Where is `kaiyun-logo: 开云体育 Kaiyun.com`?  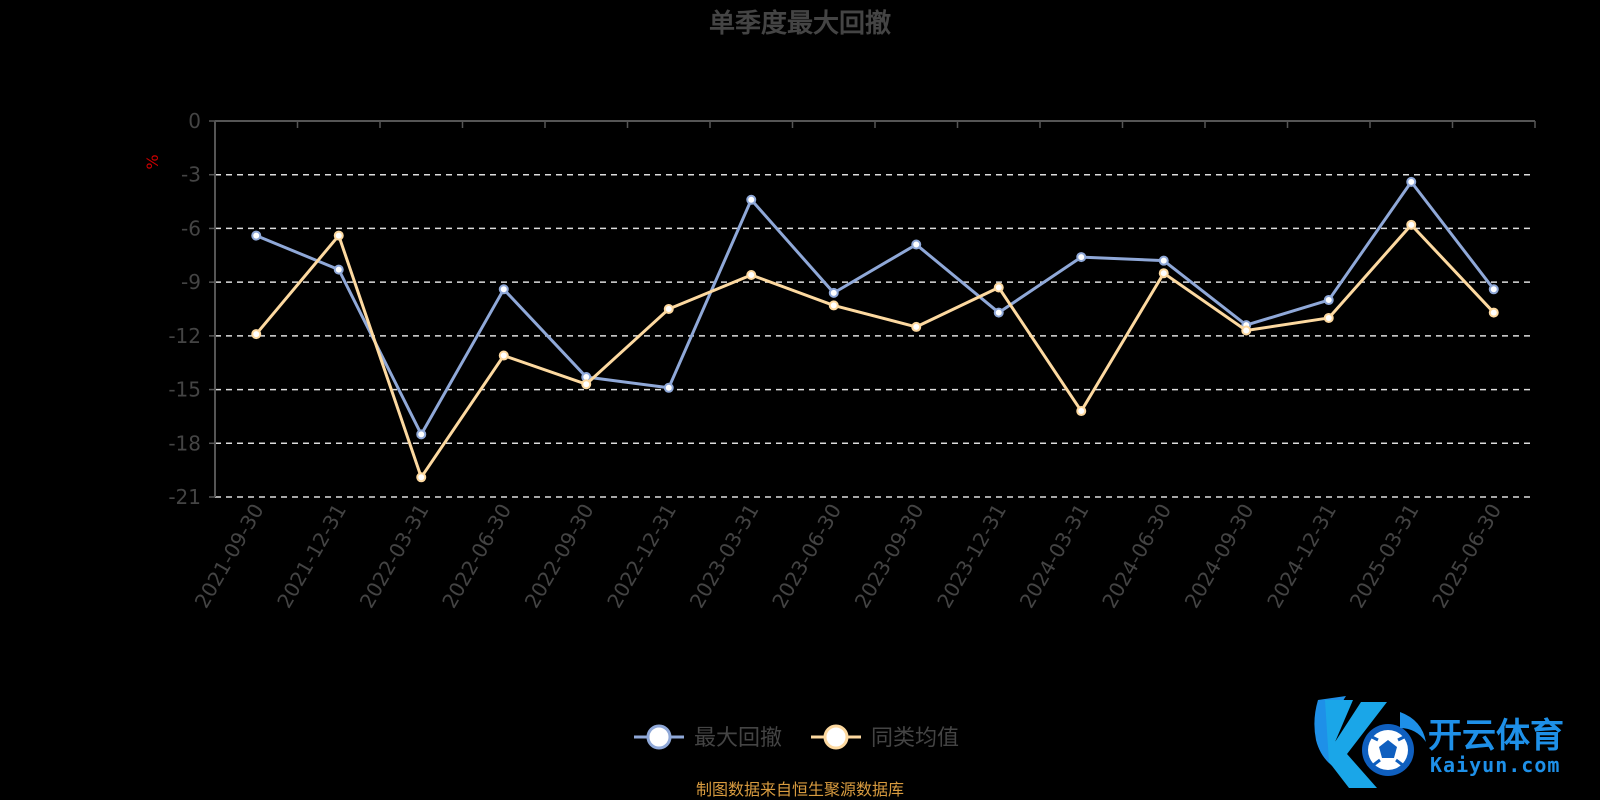 kaiyun-logo: 开云体育 Kaiyun.com is located at coordinates (1439, 742).